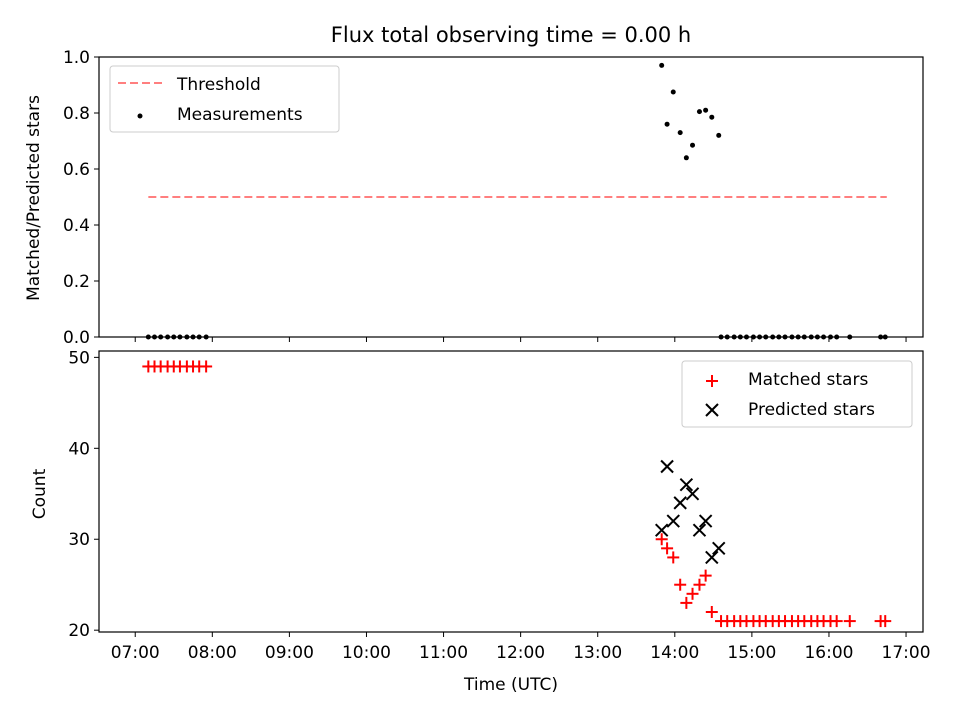 This screenshot has height=720, width=960. I want to click on x-tick-label: 16:00, so click(828, 653).